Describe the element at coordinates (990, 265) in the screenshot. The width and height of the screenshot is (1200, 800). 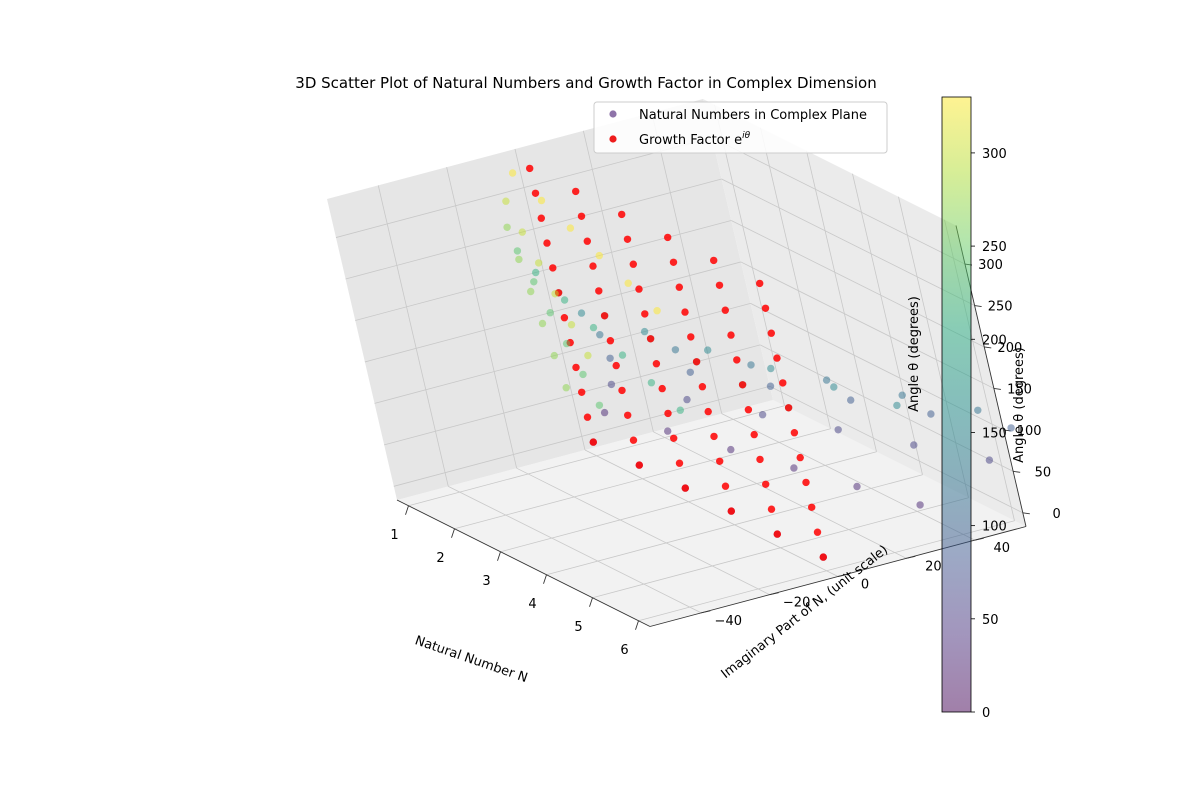
I see `z-tick-label: 300` at that location.